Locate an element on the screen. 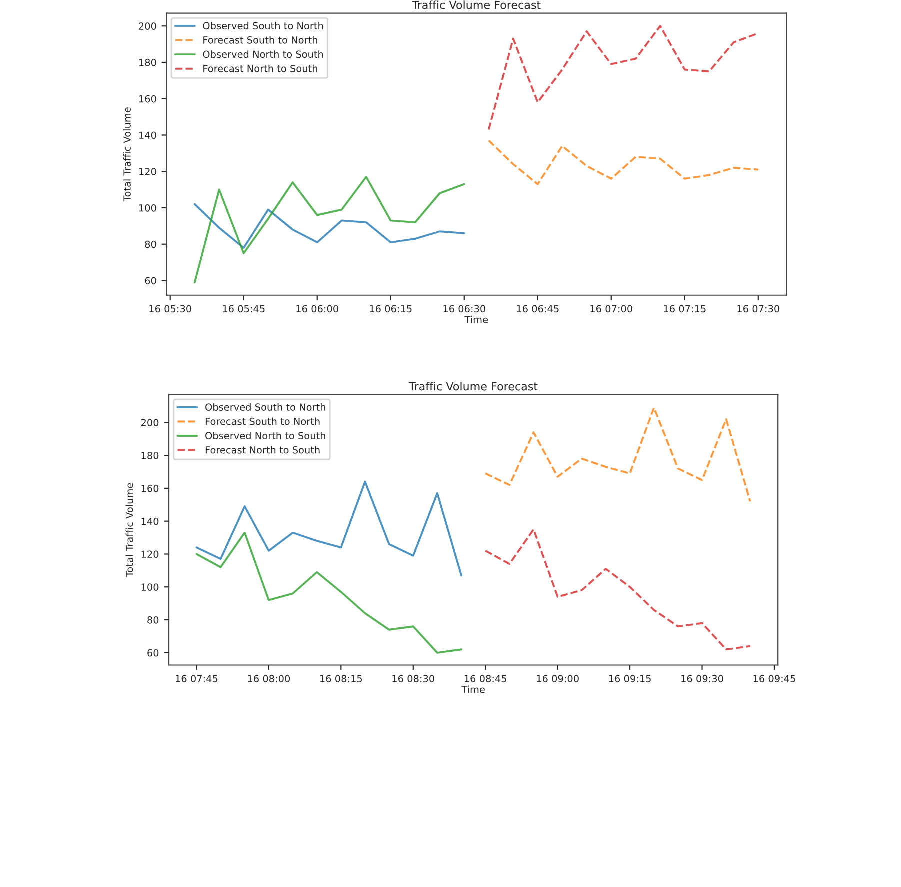 The width and height of the screenshot is (901, 887). x-tick-label: 16 06:45 is located at coordinates (538, 309).